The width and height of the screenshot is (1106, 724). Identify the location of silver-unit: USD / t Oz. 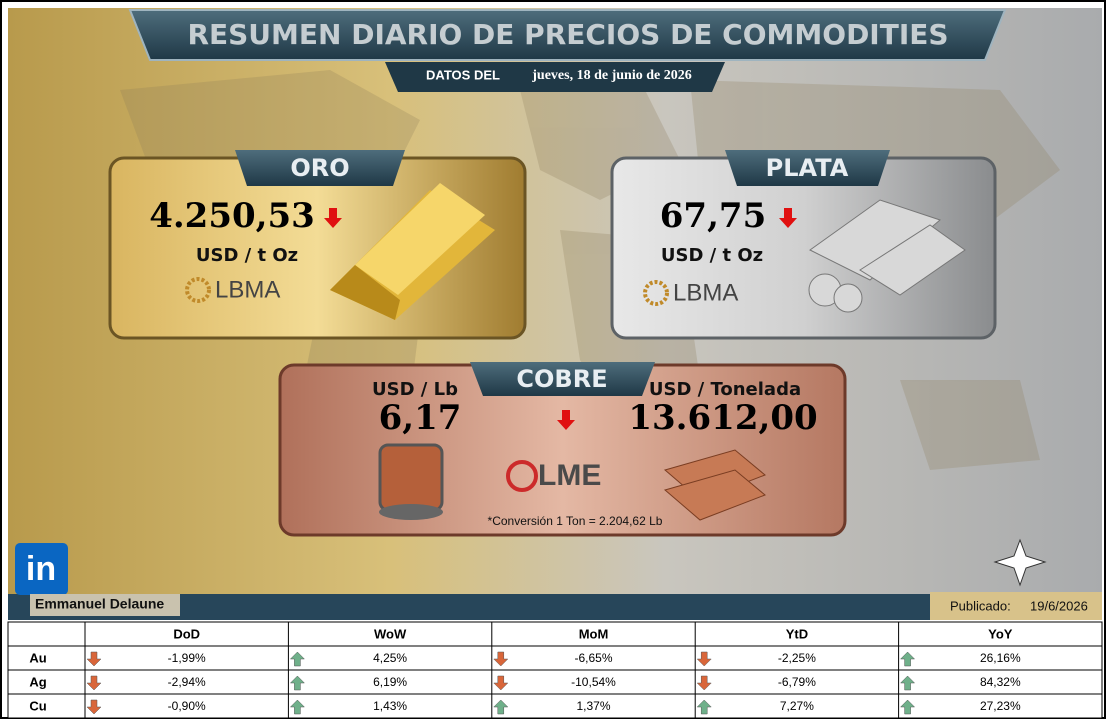
(712, 255).